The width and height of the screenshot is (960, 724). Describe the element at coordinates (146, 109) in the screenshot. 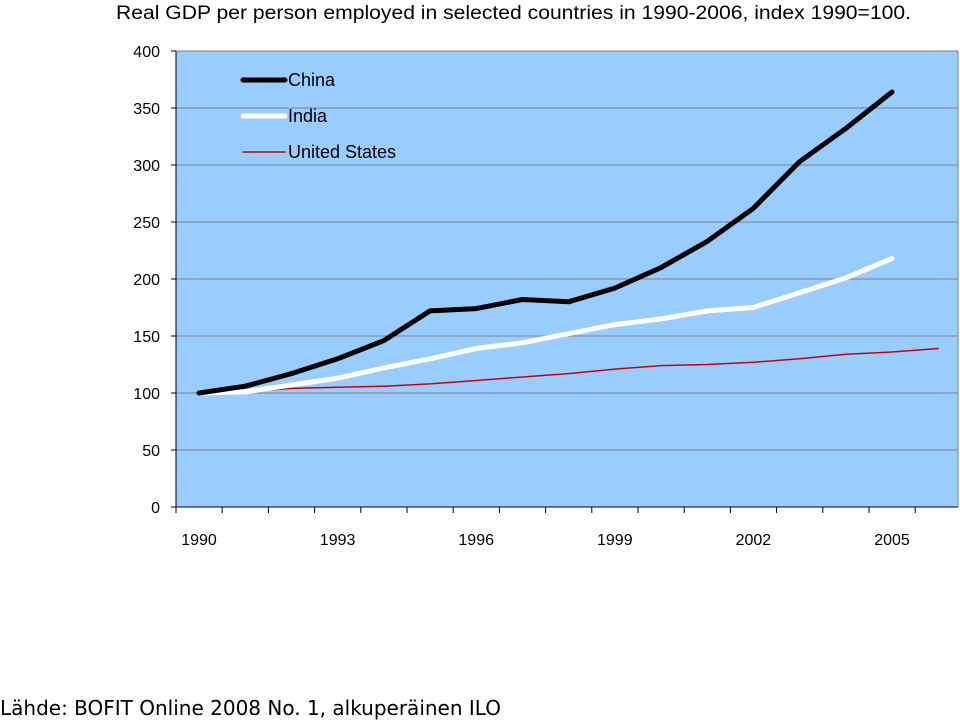

I see `y-tick-label: 350` at that location.